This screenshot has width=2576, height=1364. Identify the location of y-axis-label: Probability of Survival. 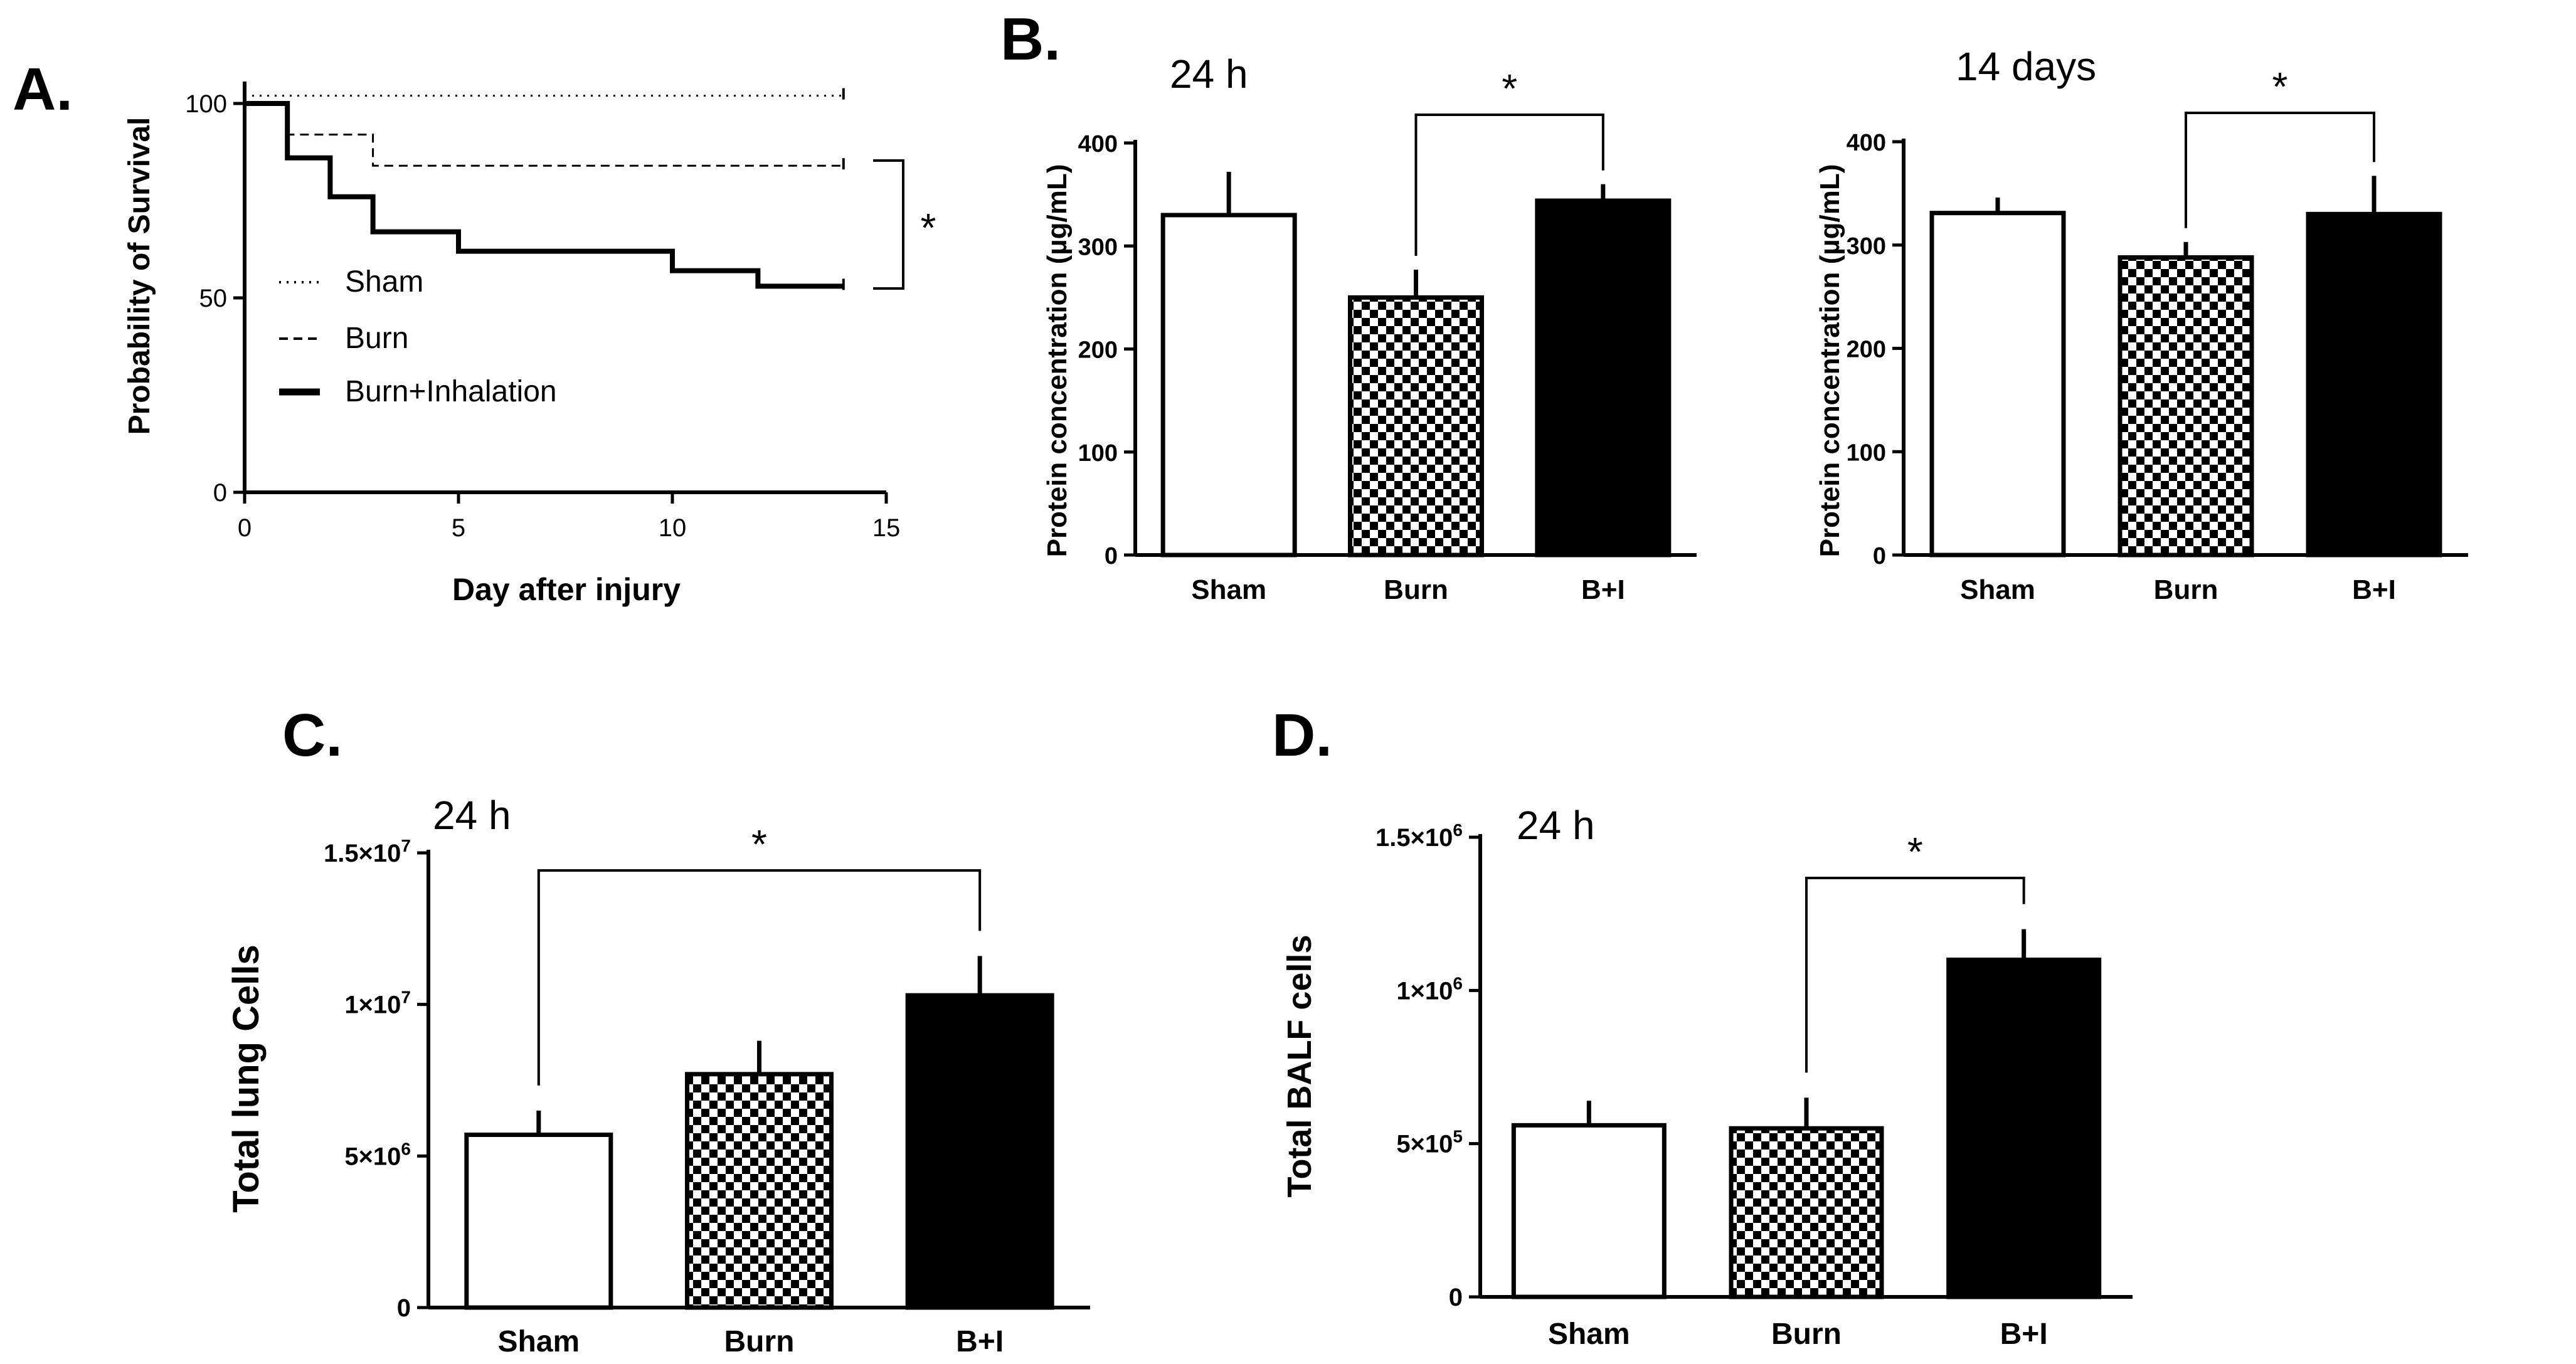
(139, 276).